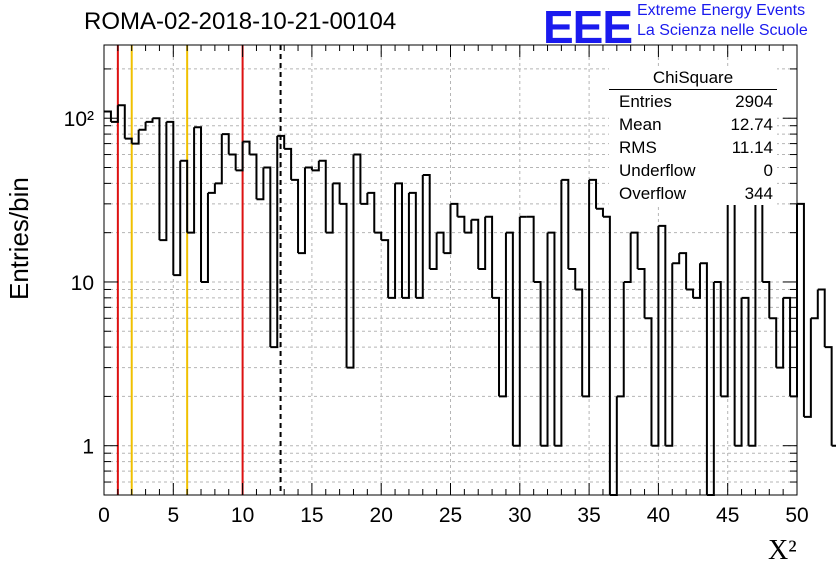 The height and width of the screenshot is (572, 836). What do you see at coordinates (588, 515) in the screenshot?
I see `x-tick-label: 35` at bounding box center [588, 515].